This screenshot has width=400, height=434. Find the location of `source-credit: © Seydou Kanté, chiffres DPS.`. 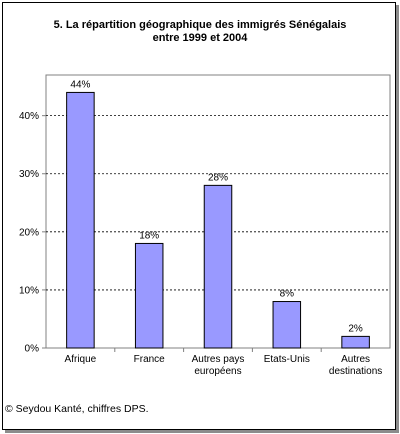

source-credit: © Seydou Kanté, chiffres DPS. is located at coordinates (77, 409).